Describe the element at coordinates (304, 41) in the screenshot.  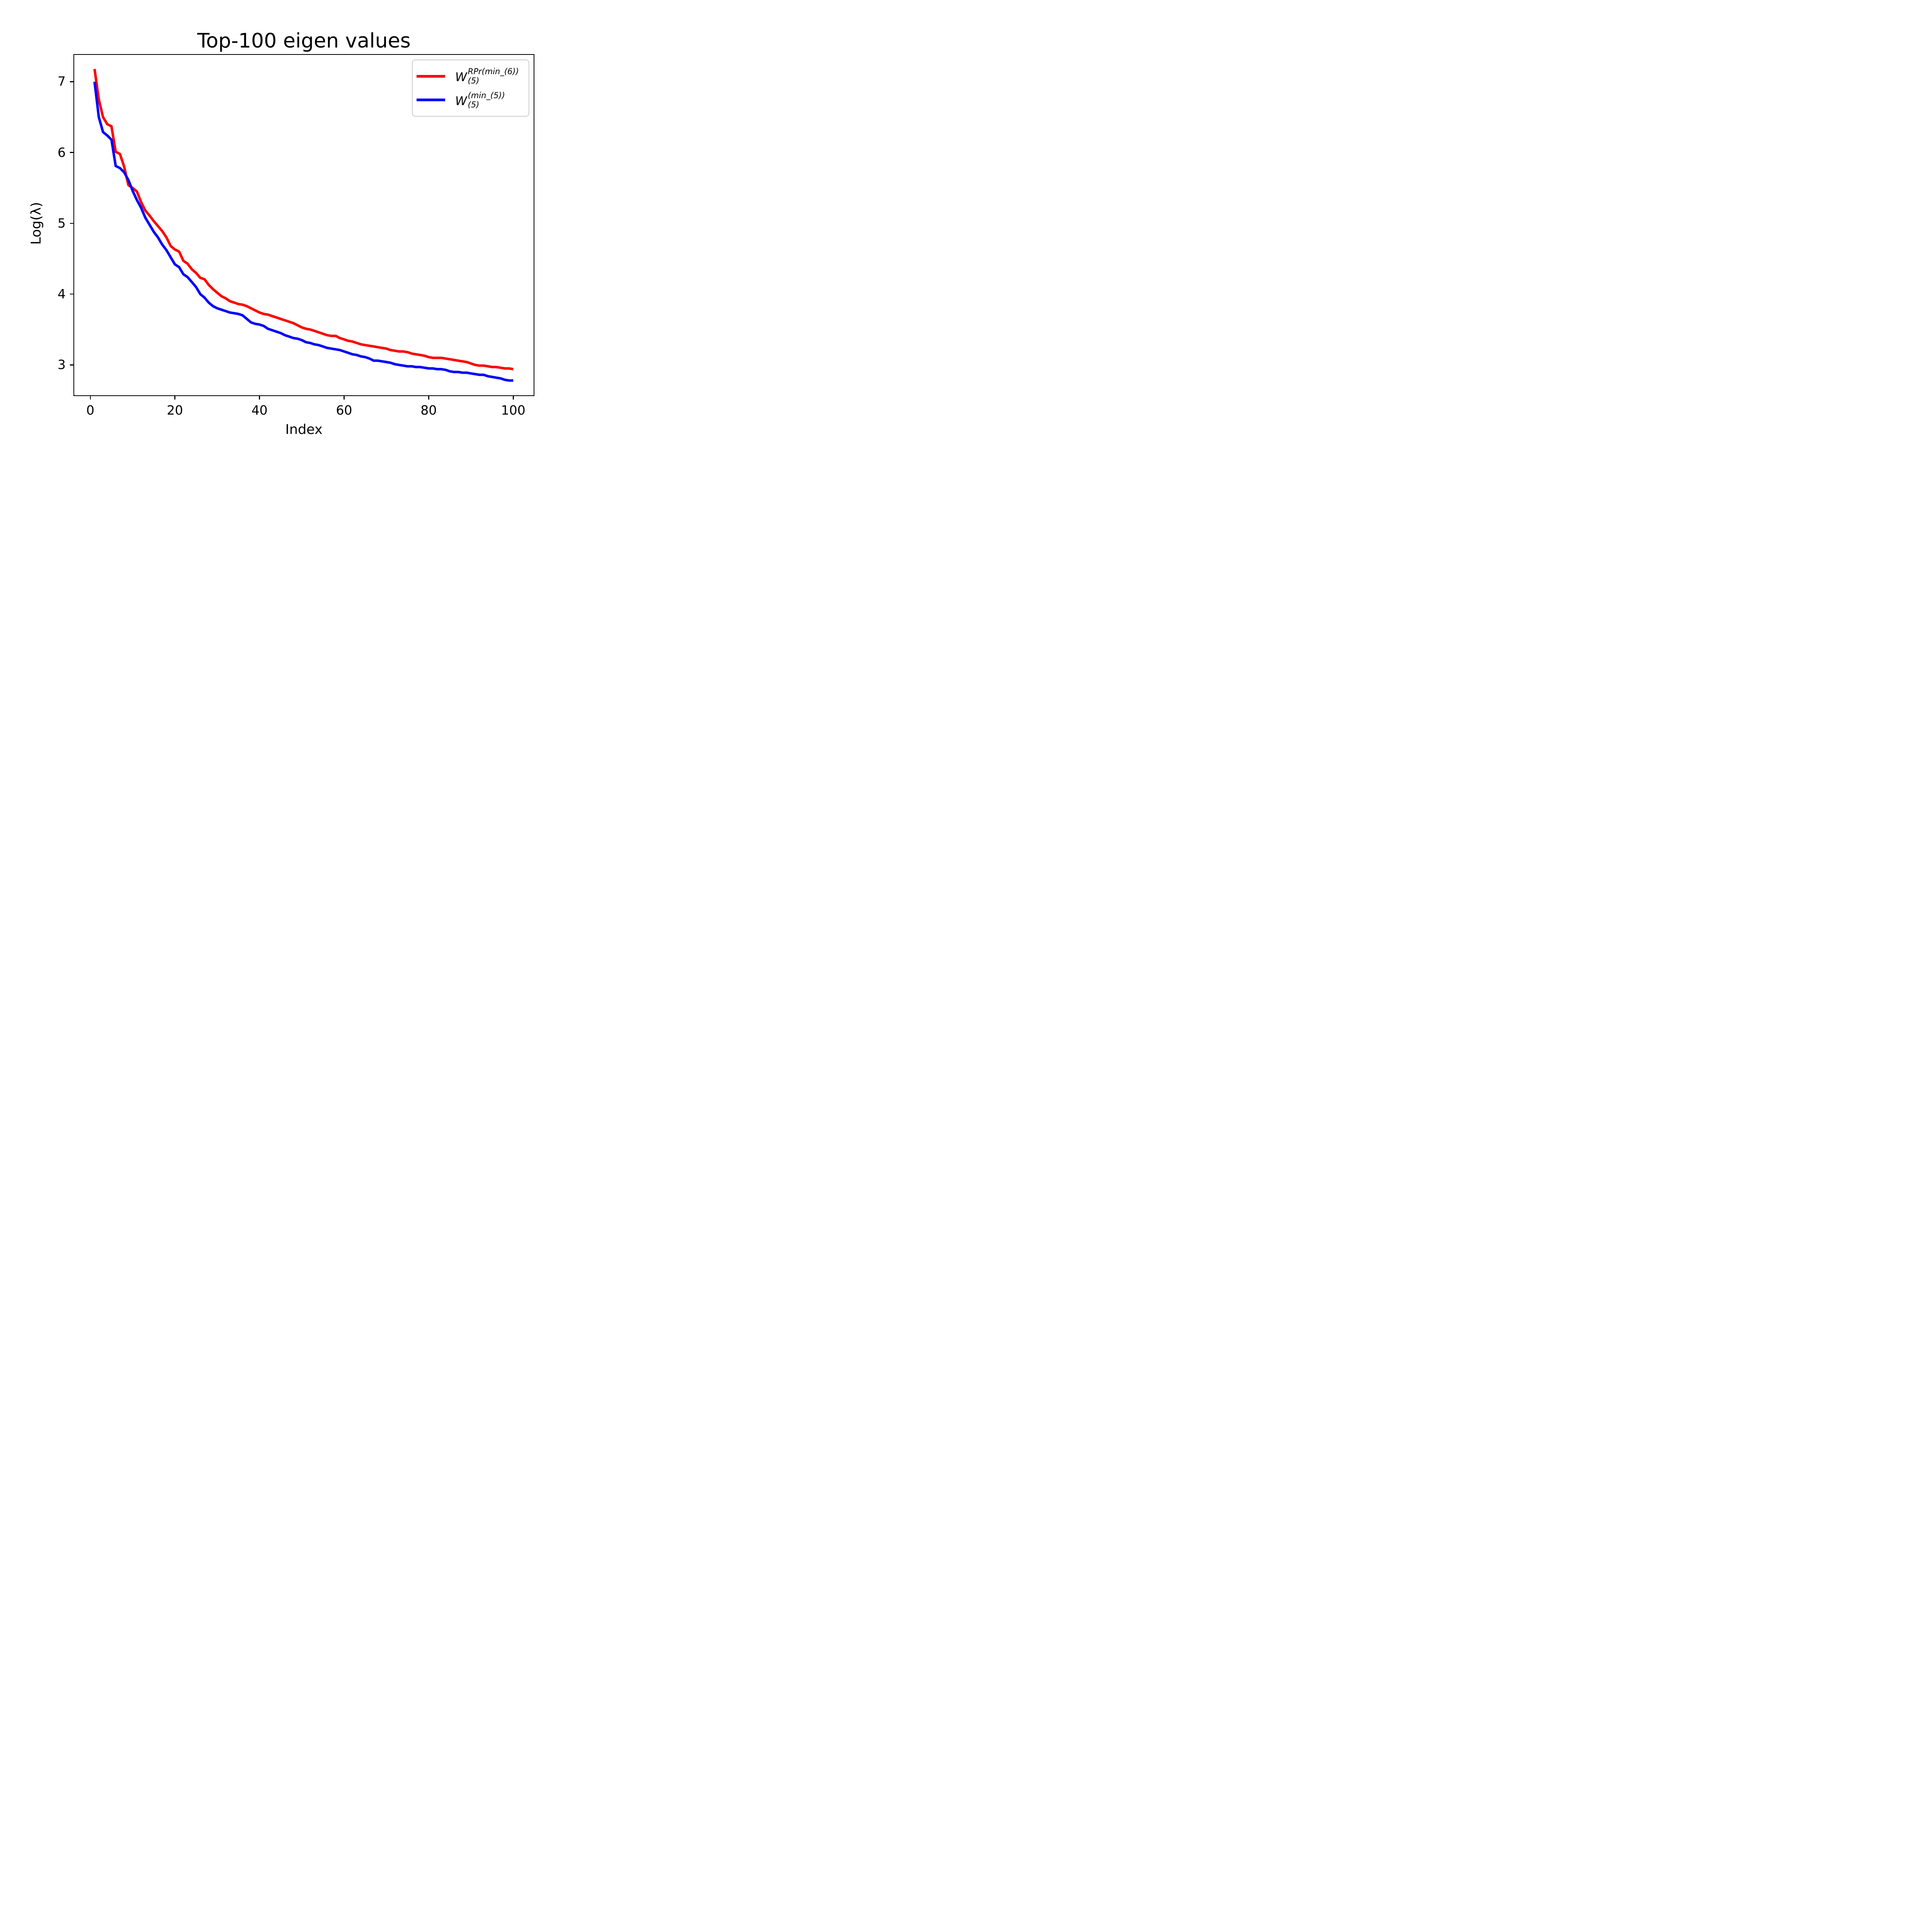
I see `chart-title: Top-100 eigen values` at that location.